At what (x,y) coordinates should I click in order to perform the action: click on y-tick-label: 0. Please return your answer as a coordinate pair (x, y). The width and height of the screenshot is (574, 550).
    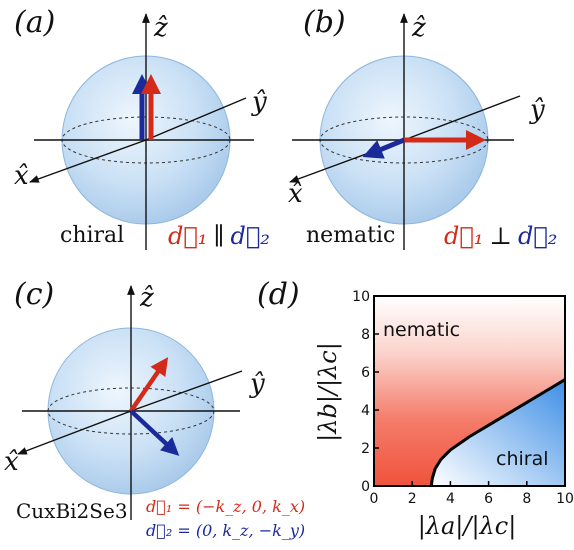
    Looking at the image, I should click on (365, 487).